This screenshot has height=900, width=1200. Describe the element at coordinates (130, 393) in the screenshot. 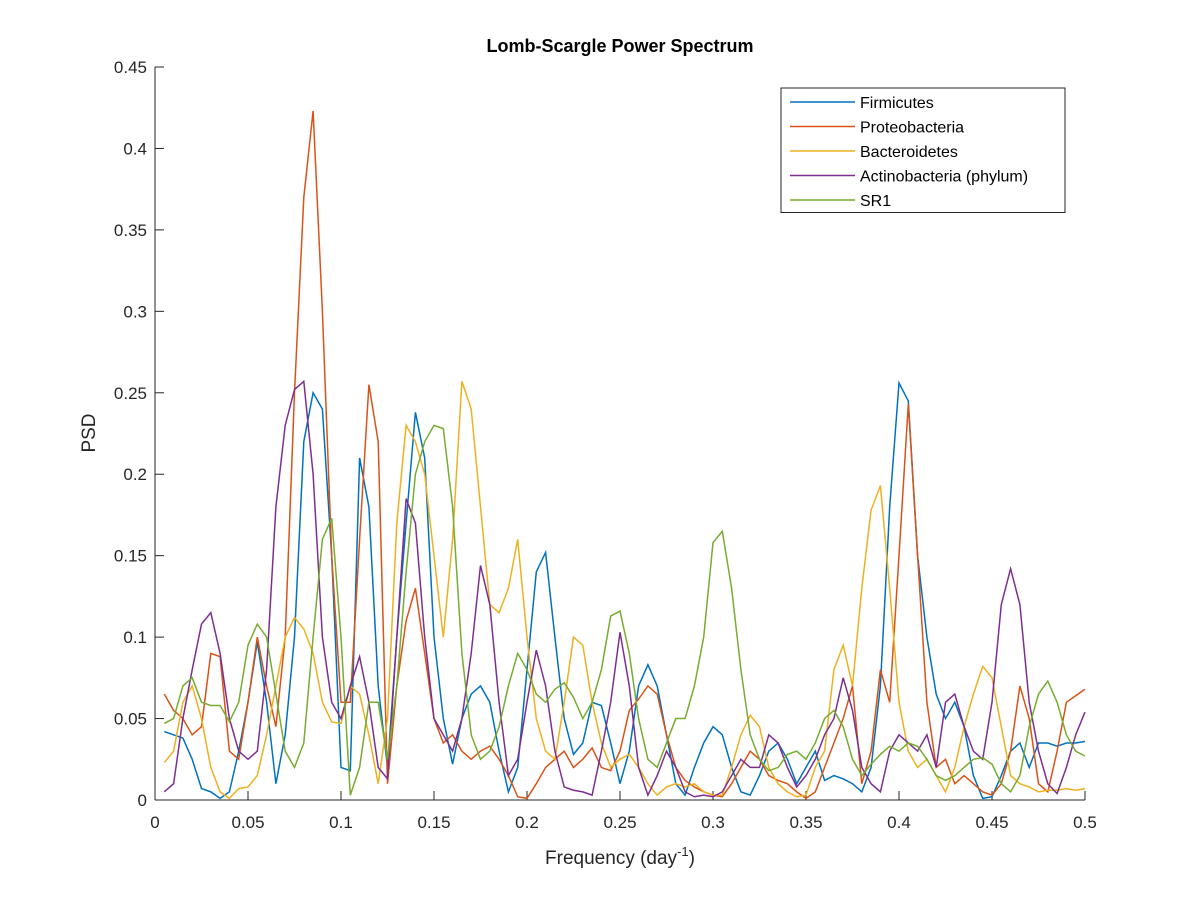

I see `y-tick-label: 0.25` at that location.